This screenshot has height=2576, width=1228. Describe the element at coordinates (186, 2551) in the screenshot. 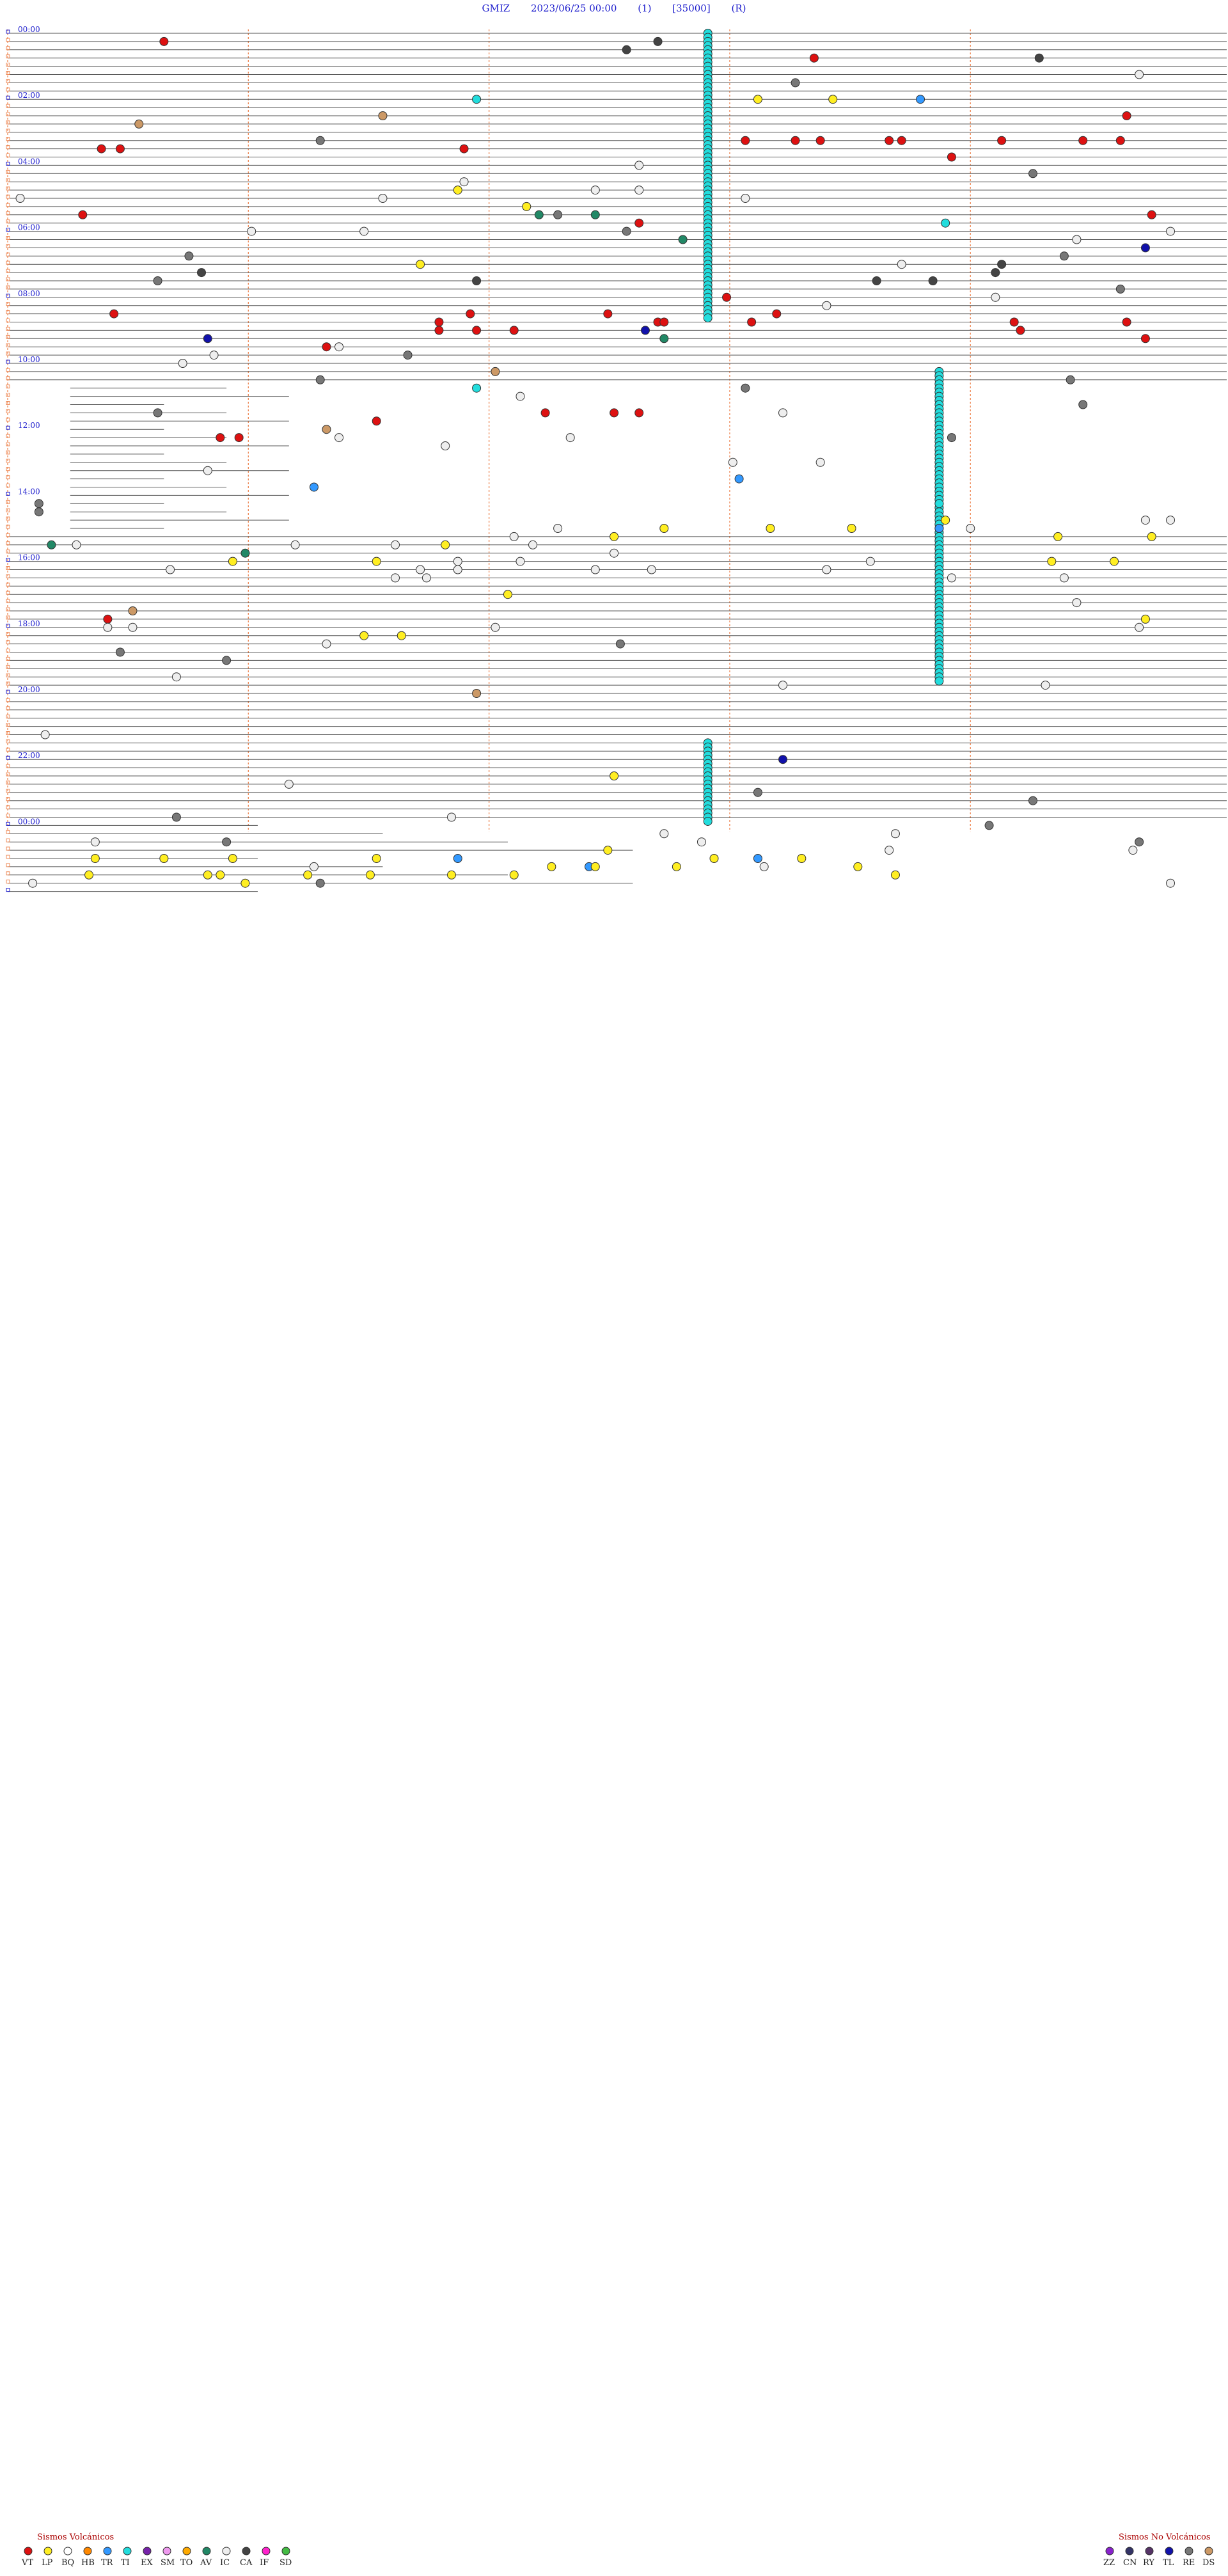

I see `legend-swatch-to` at that location.